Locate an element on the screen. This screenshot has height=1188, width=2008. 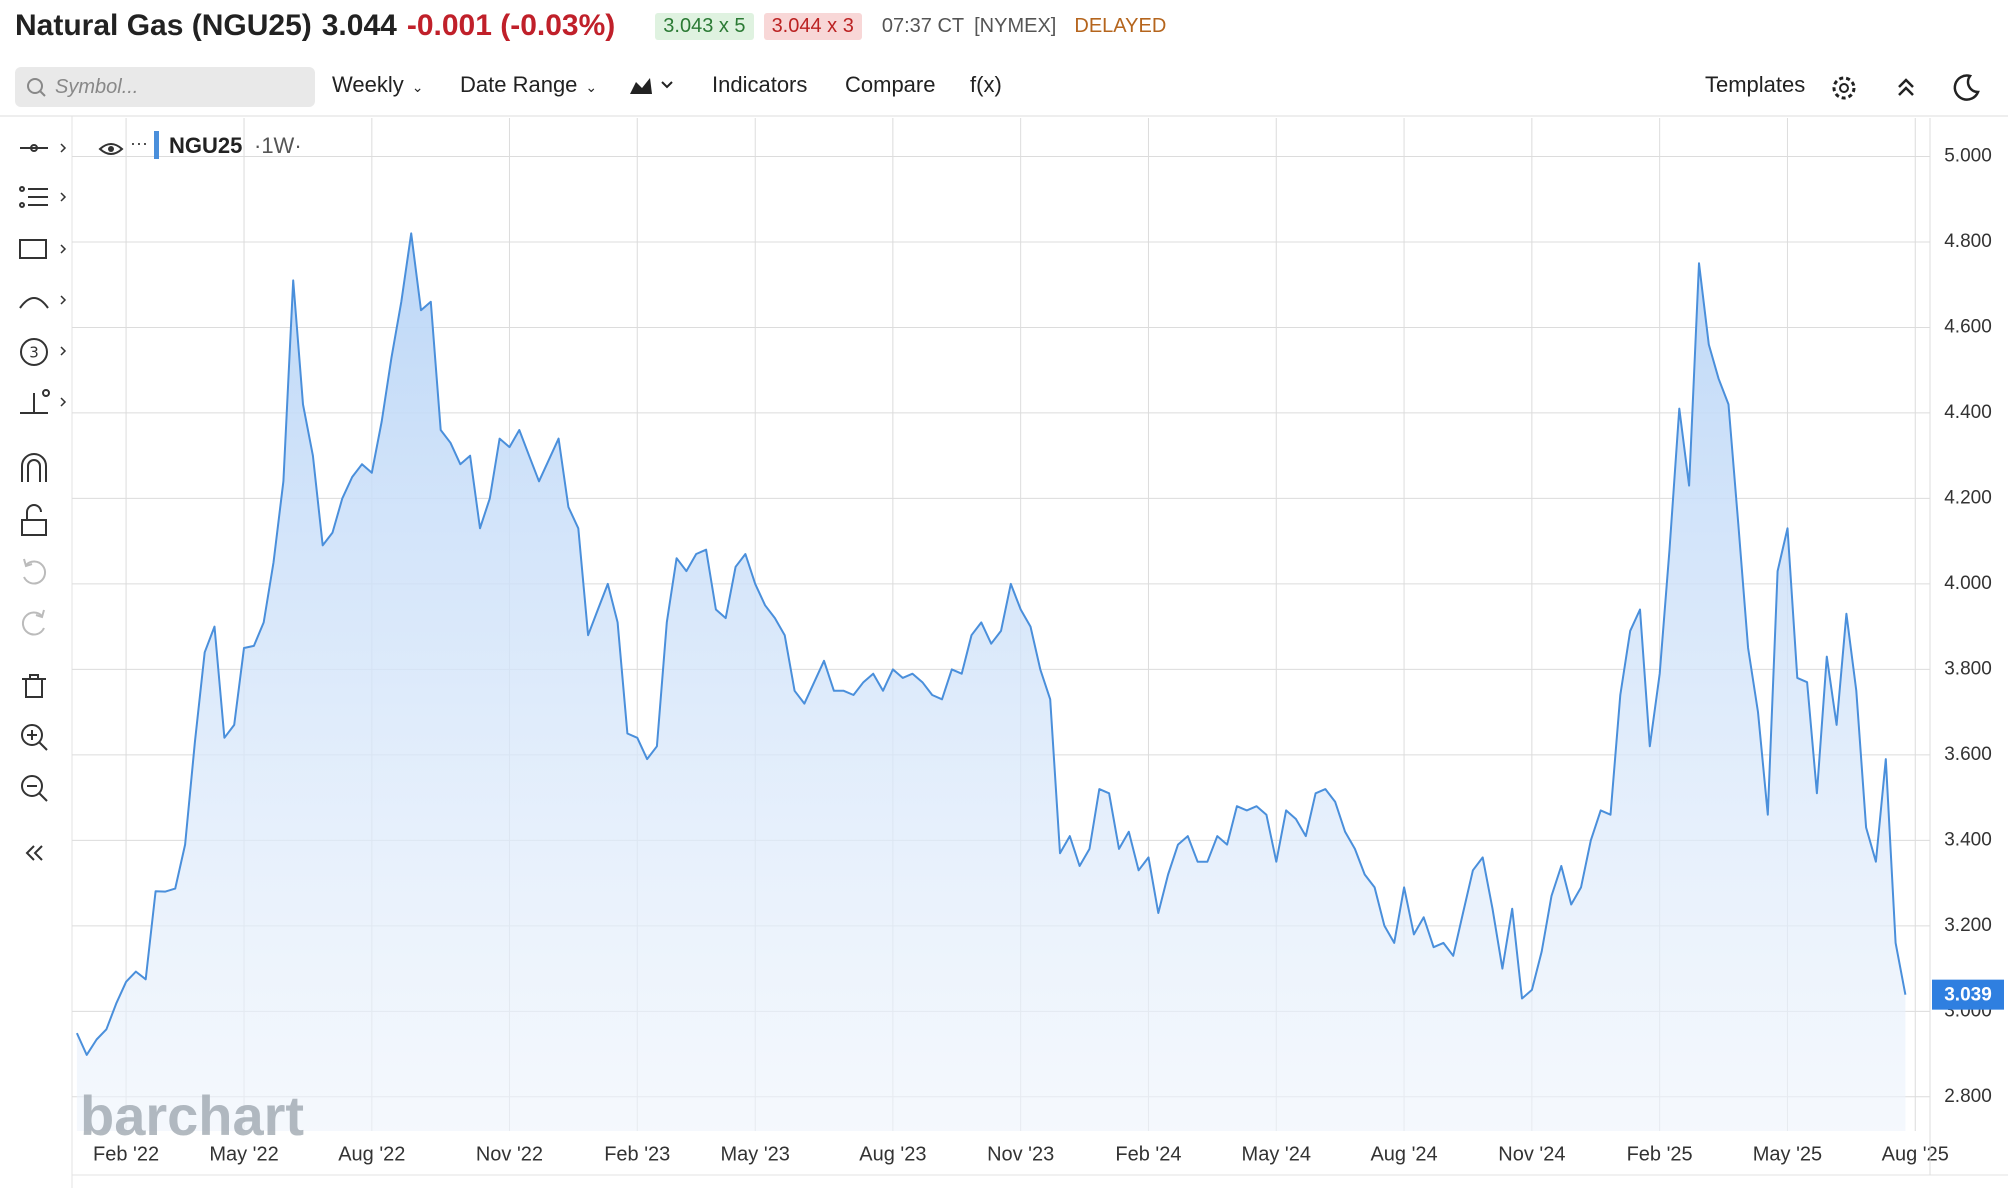
compare-button: Compare is located at coordinates (890, 84).